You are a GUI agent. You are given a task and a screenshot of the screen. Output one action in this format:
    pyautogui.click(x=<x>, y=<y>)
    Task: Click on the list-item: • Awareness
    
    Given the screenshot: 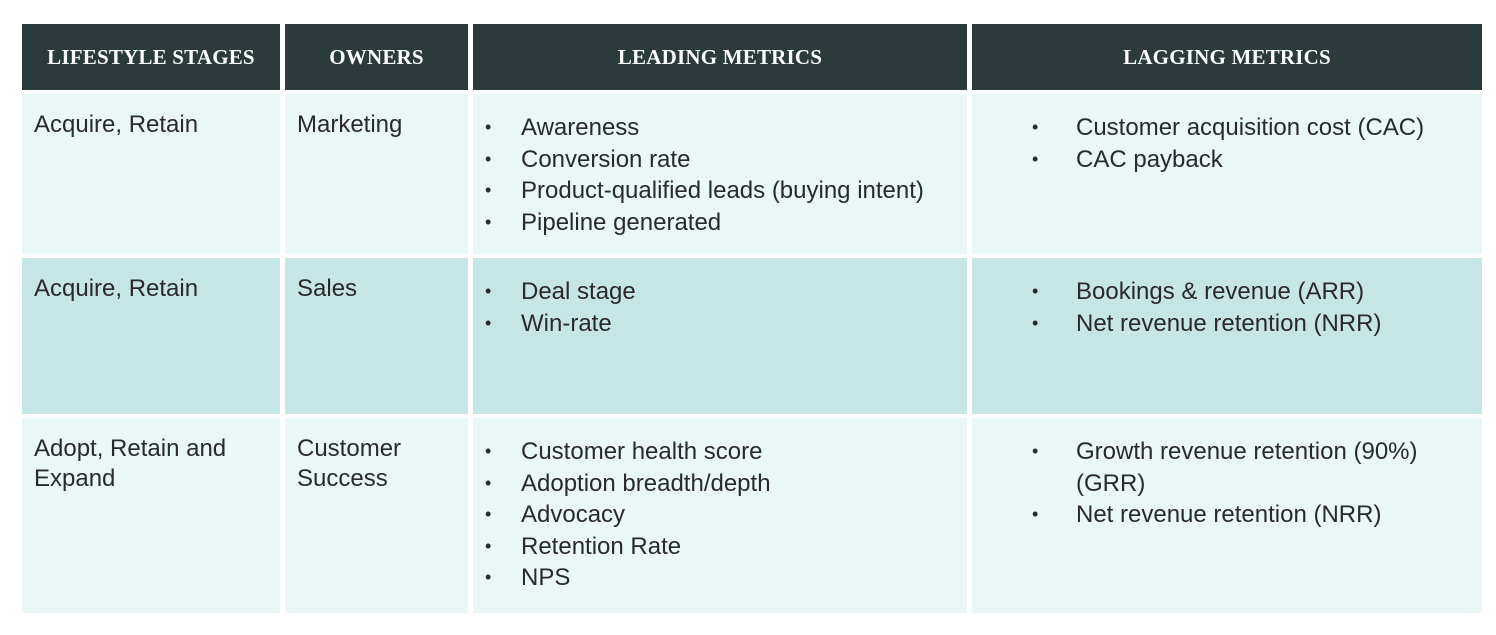 What is the action you would take?
    pyautogui.click(x=715, y=128)
    